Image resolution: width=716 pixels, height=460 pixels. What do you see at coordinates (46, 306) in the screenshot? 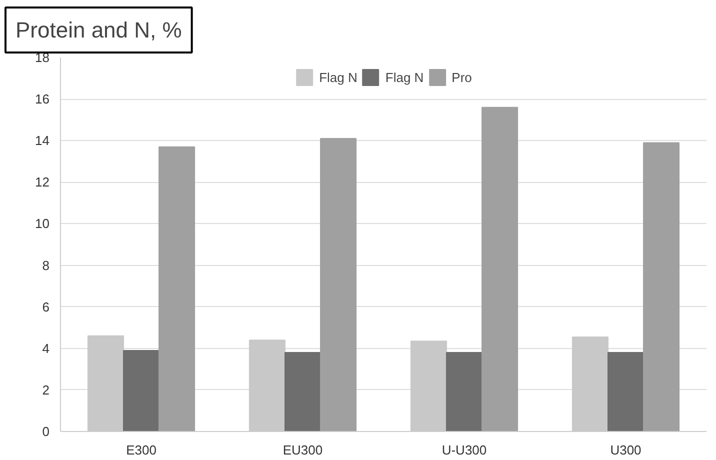
I see `y-tick-label: 6` at bounding box center [46, 306].